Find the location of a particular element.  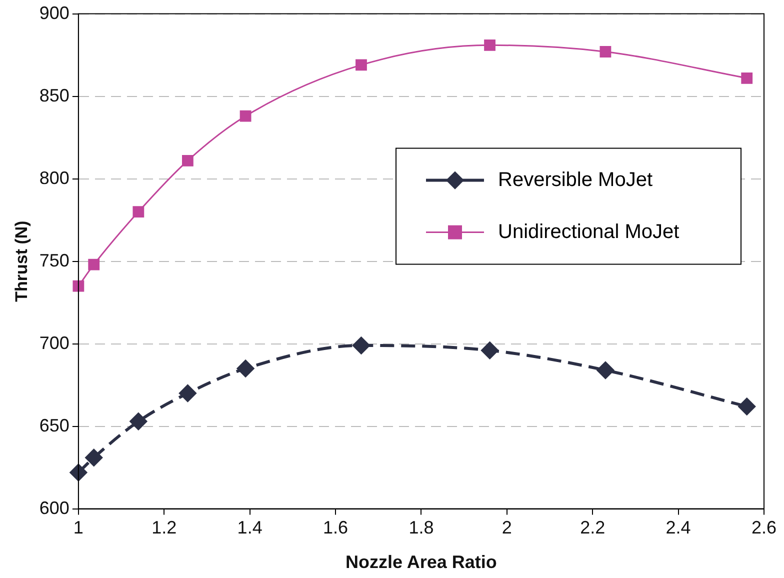

x-tick-label: 2.2 is located at coordinates (593, 528).